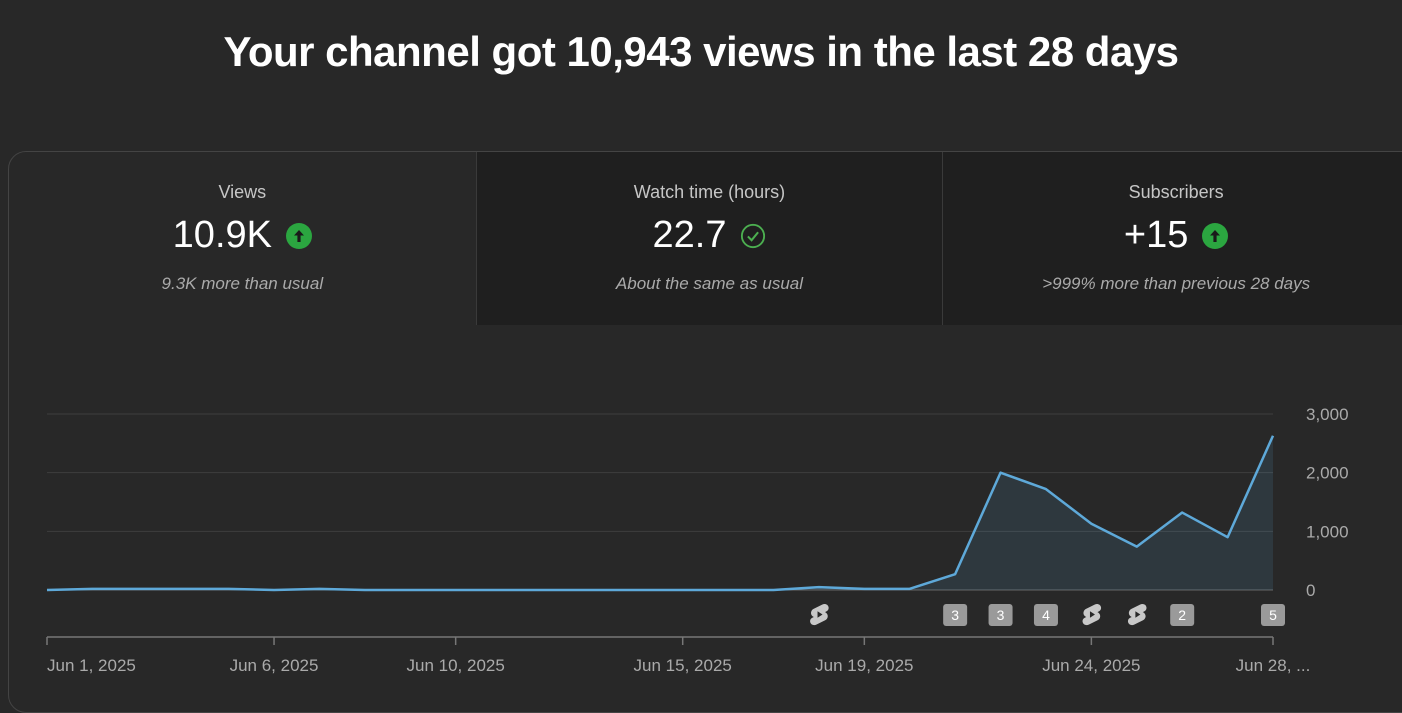 The width and height of the screenshot is (1402, 713). What do you see at coordinates (242, 283) in the screenshot?
I see `tab-views-note: 9.3K more than usual` at bounding box center [242, 283].